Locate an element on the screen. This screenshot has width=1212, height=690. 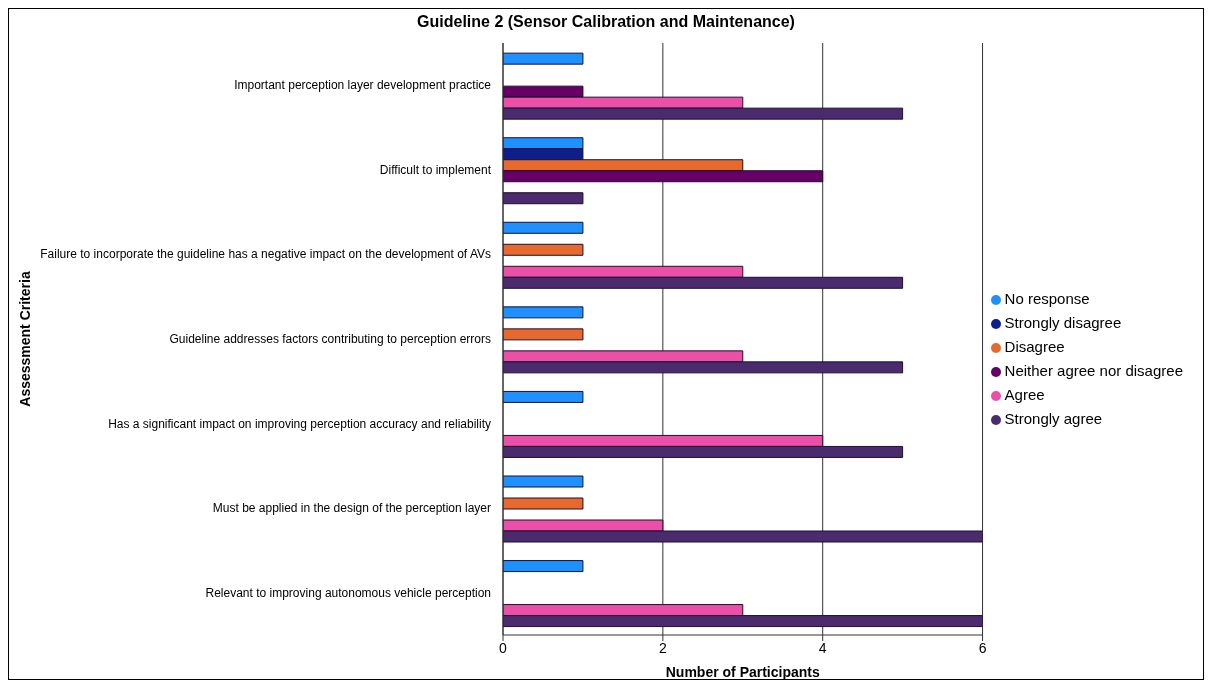
legend-label: Disagree is located at coordinates (1034, 346).